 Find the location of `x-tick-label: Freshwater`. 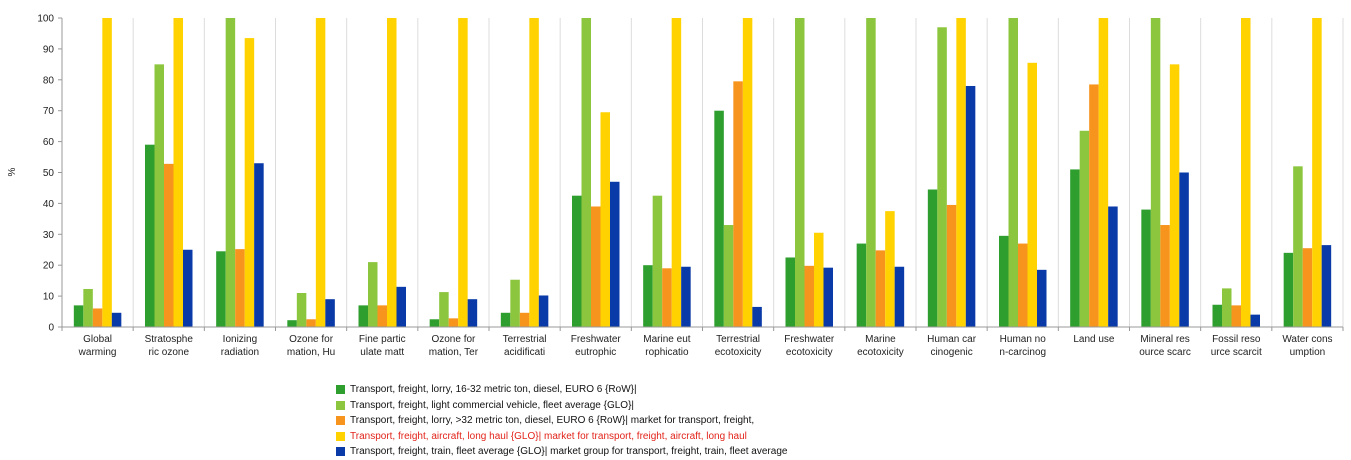

x-tick-label: Freshwater is located at coordinates (596, 339).